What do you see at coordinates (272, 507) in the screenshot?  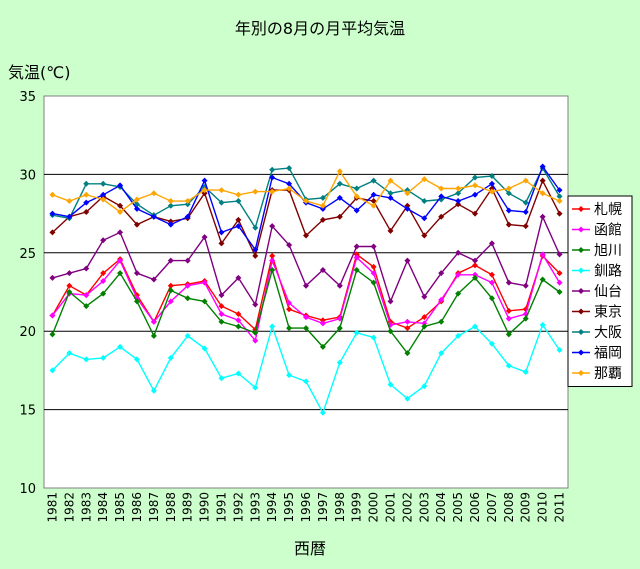 I see `x-tick-label: 1994` at bounding box center [272, 507].